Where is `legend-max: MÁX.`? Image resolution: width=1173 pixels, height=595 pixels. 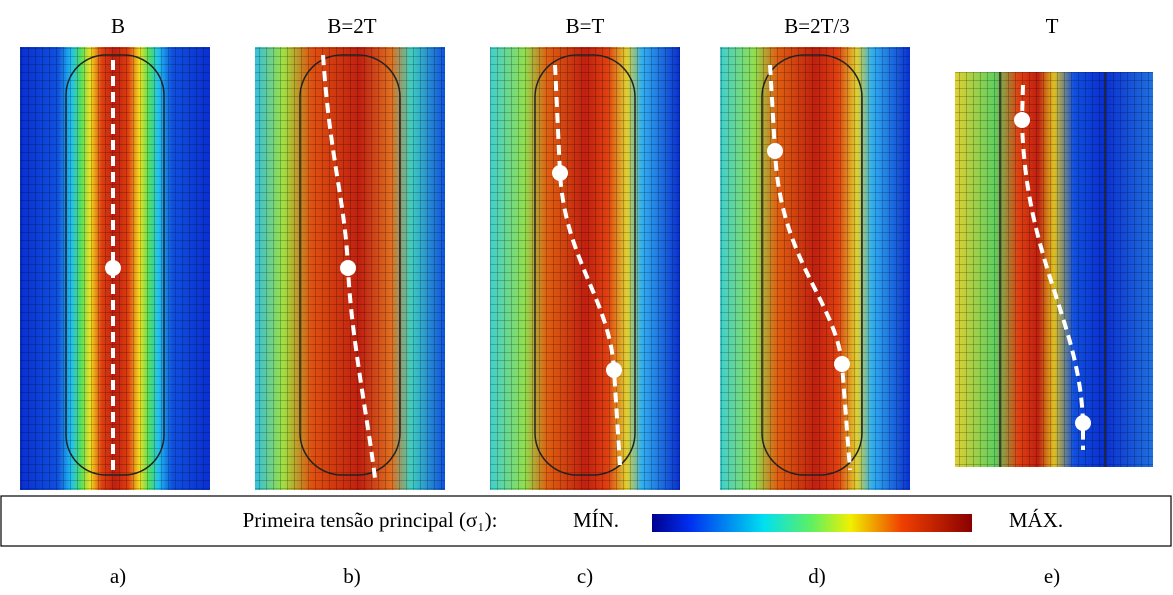
legend-max: MÁX. is located at coordinates (1036, 520).